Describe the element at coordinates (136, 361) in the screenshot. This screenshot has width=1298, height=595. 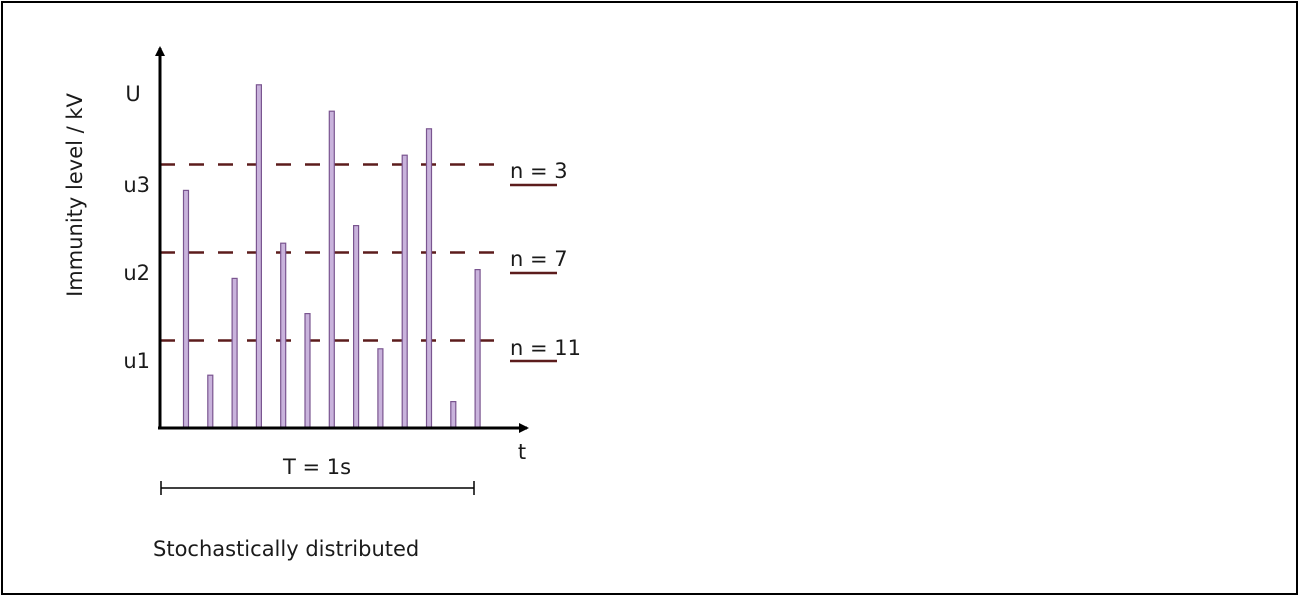
I see `level-label-u1: u1` at that location.